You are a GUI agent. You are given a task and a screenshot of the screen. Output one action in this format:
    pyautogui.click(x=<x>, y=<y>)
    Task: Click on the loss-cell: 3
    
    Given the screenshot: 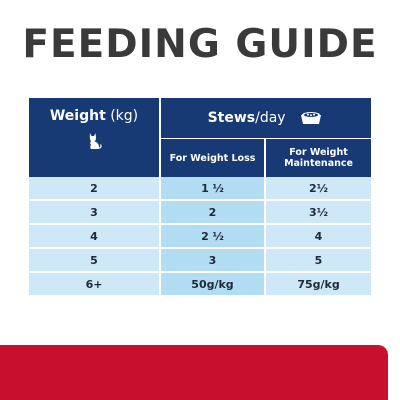 What is the action you would take?
    pyautogui.click(x=213, y=260)
    